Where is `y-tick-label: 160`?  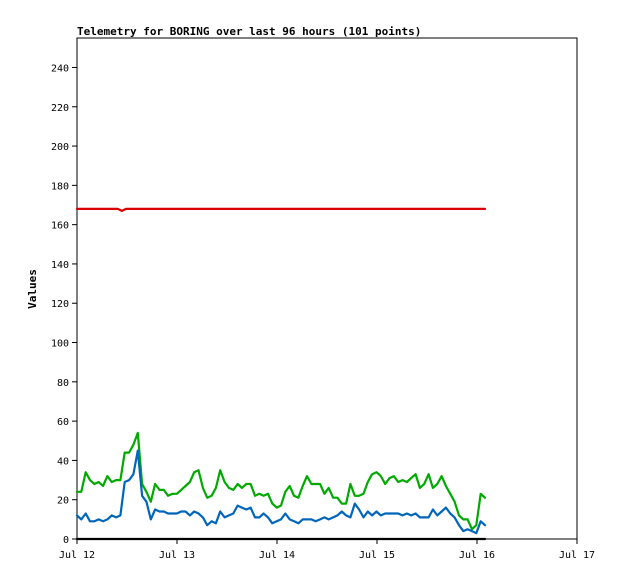
y-tick-label: 160 is located at coordinates (60, 226).